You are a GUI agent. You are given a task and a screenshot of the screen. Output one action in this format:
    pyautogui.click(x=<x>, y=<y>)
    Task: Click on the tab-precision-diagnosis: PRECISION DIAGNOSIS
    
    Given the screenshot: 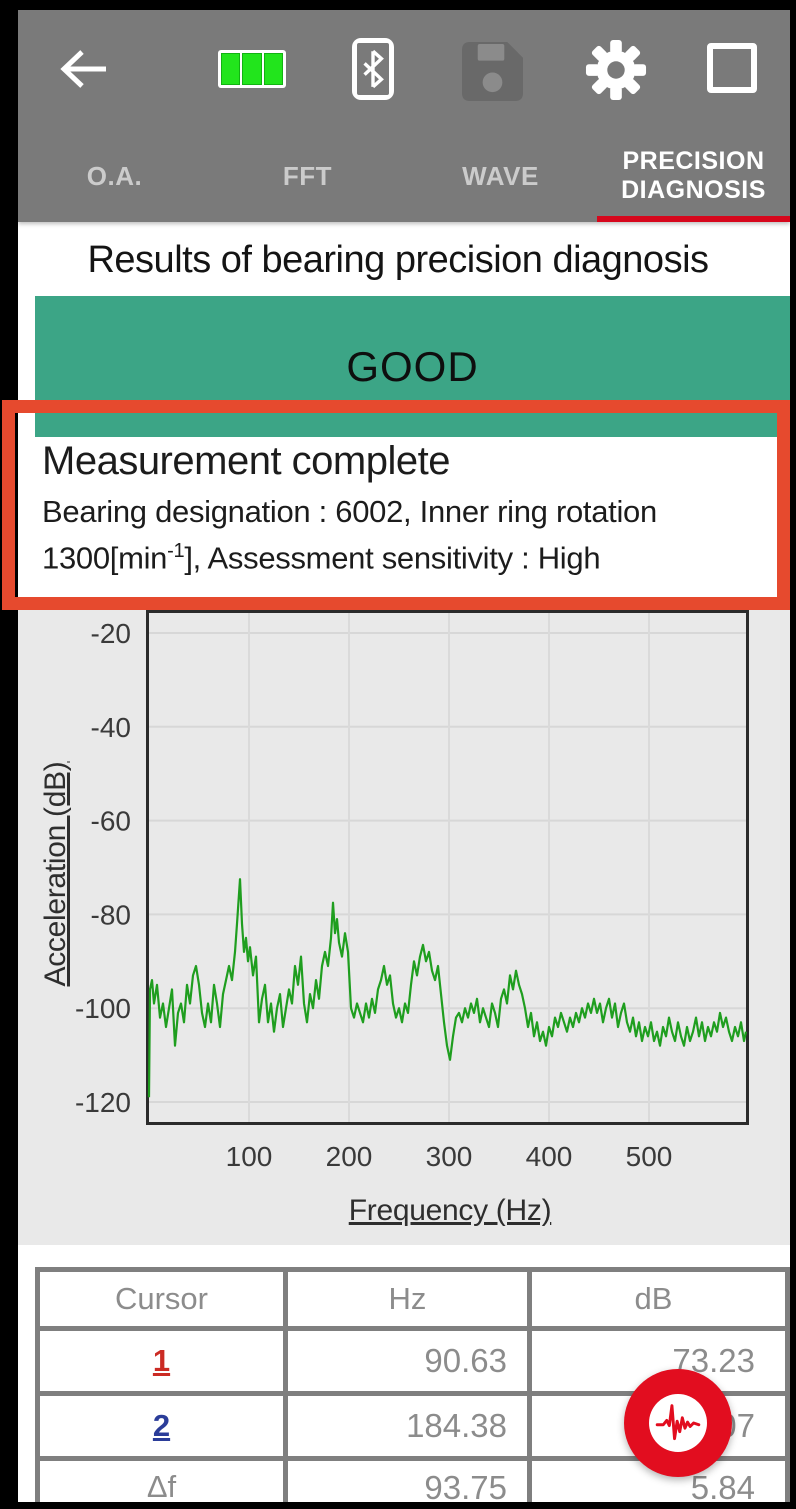 What is the action you would take?
    pyautogui.click(x=693, y=175)
    